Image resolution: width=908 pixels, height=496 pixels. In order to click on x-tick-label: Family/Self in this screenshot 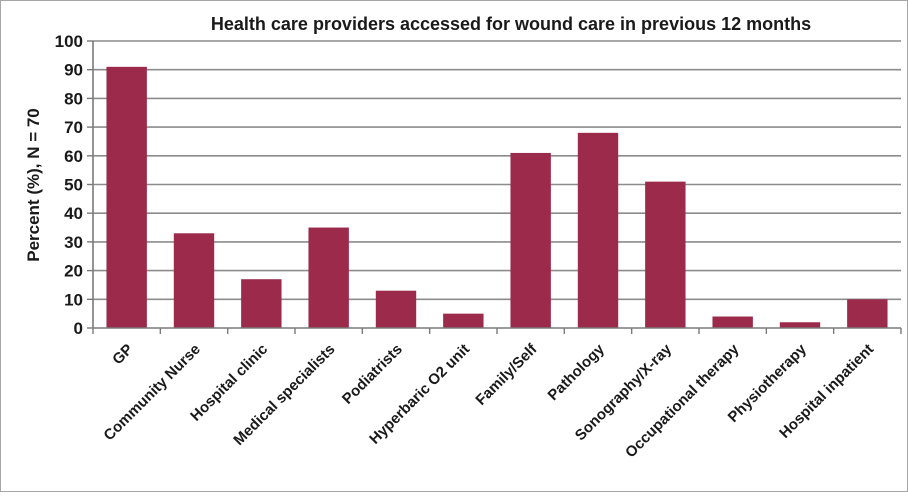, I will do `click(506, 374)`.